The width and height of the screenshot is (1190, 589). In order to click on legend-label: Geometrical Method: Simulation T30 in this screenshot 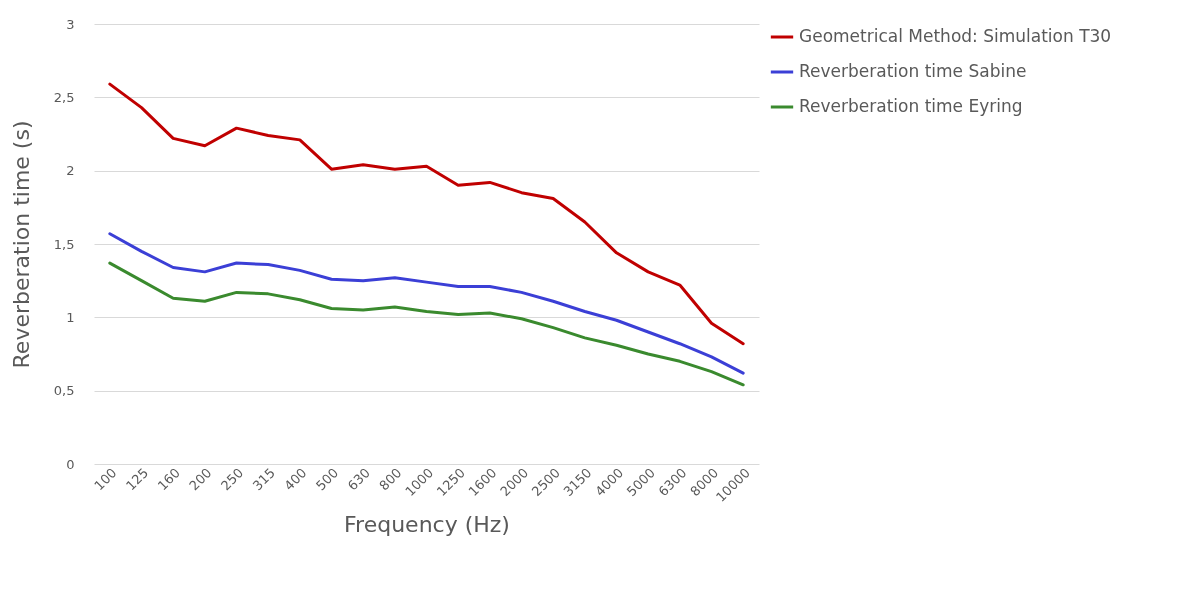, I will do `click(955, 36)`.